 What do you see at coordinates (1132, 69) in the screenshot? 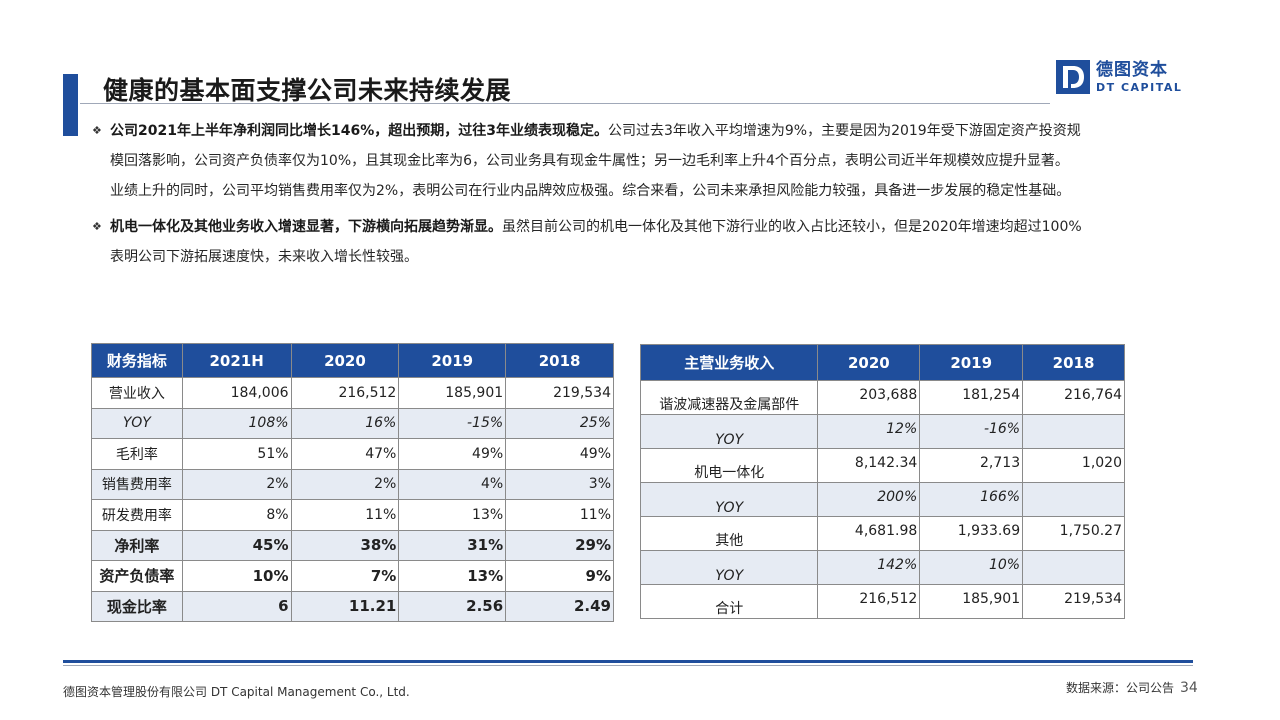
I see `logo-cn-text: 德图资本` at bounding box center [1132, 69].